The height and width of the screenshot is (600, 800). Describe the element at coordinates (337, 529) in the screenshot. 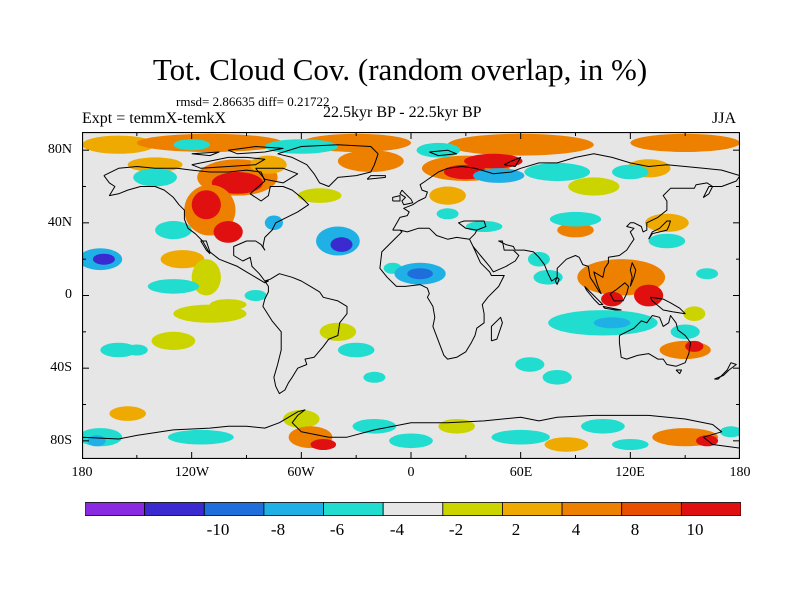

I see `colorbar-label: -6` at that location.